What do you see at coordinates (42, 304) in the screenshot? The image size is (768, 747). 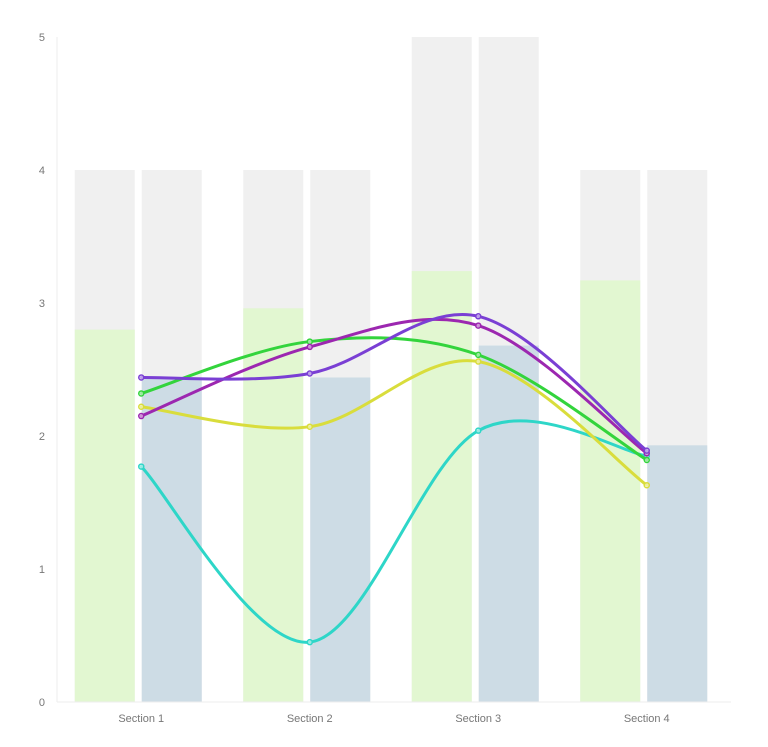 I see `y-tick-label: 3` at bounding box center [42, 304].